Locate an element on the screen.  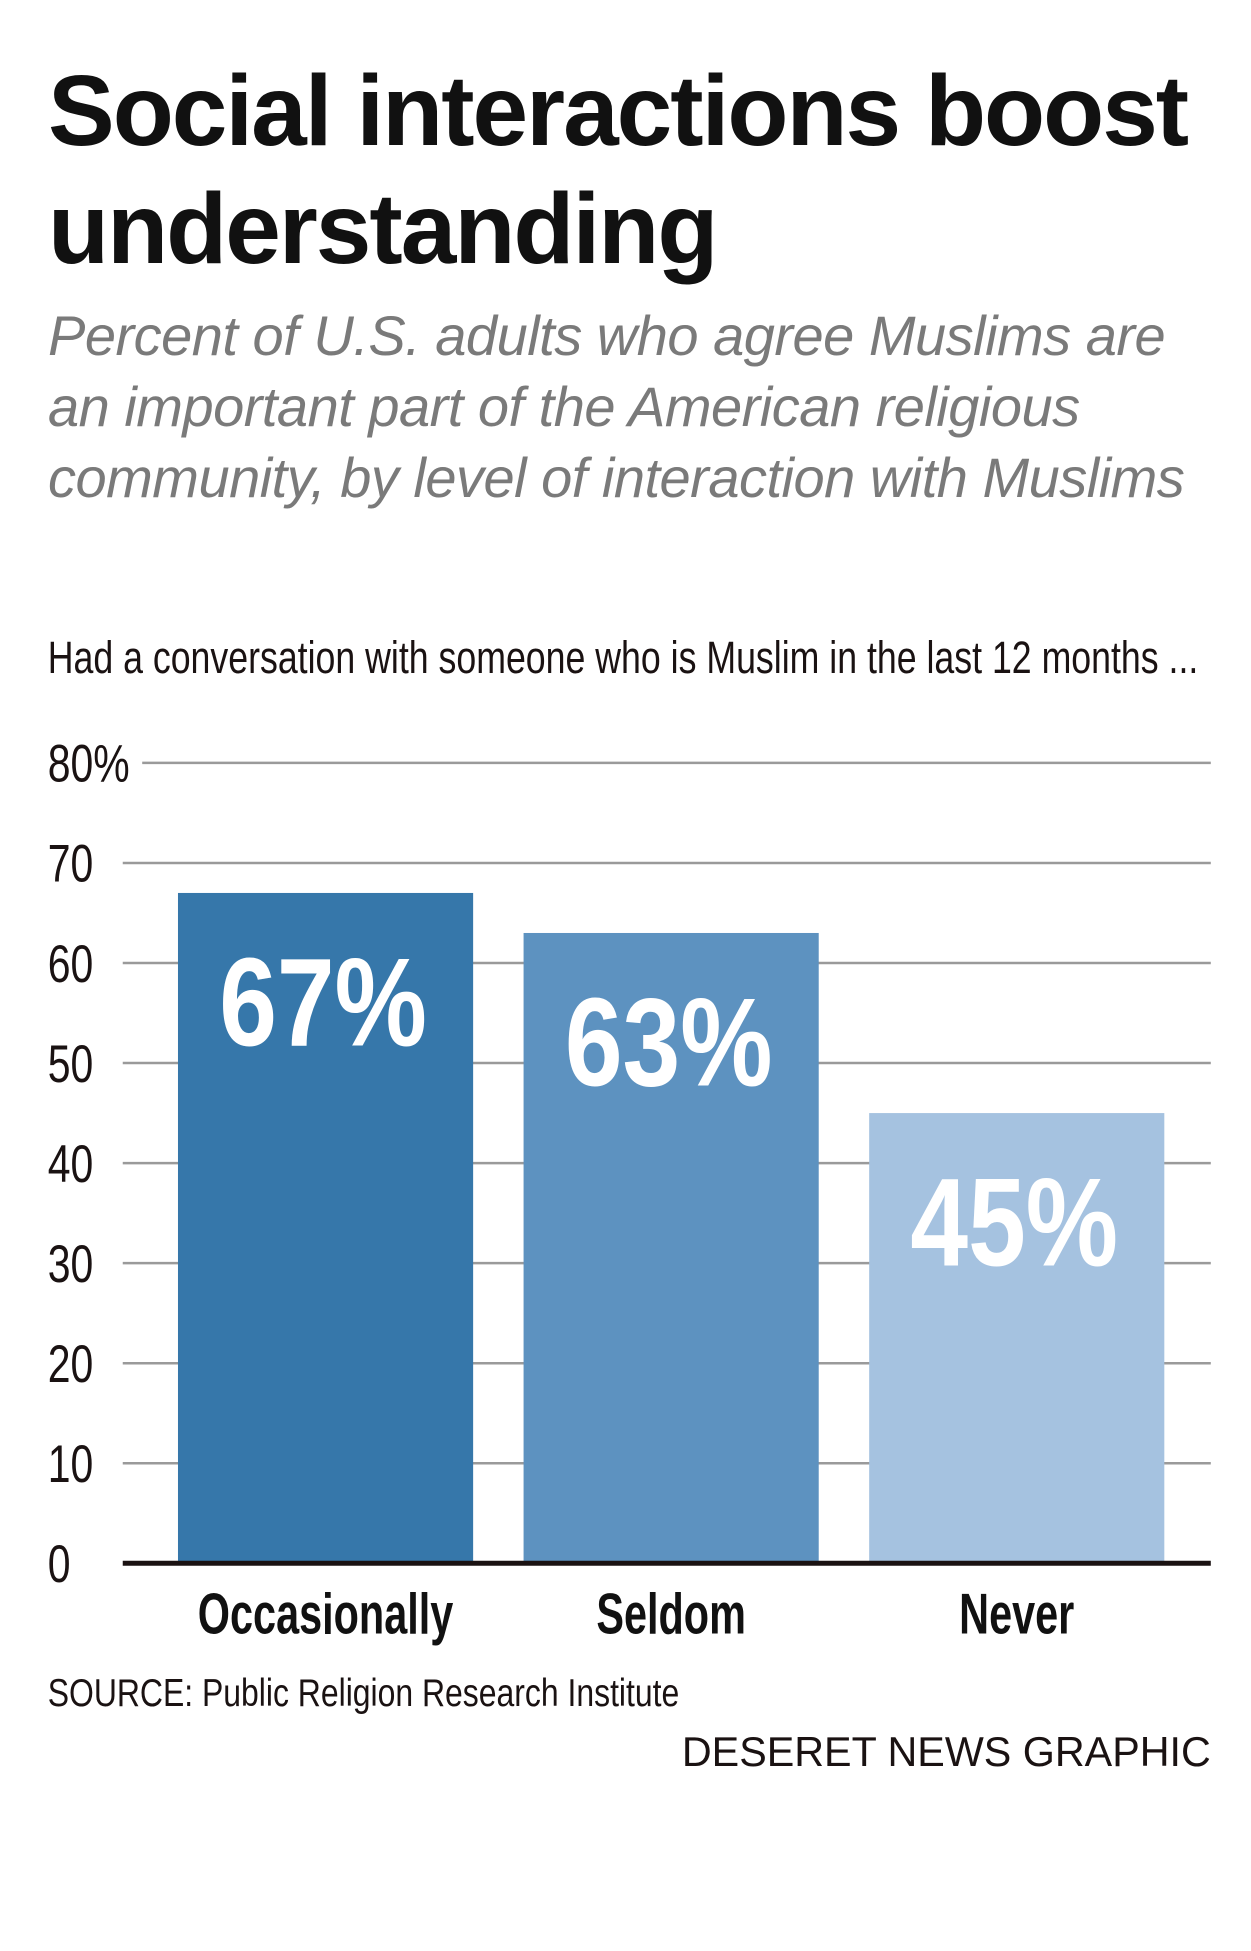
credit: DESERET NEWS GRAPHIC is located at coordinates (946, 1752).